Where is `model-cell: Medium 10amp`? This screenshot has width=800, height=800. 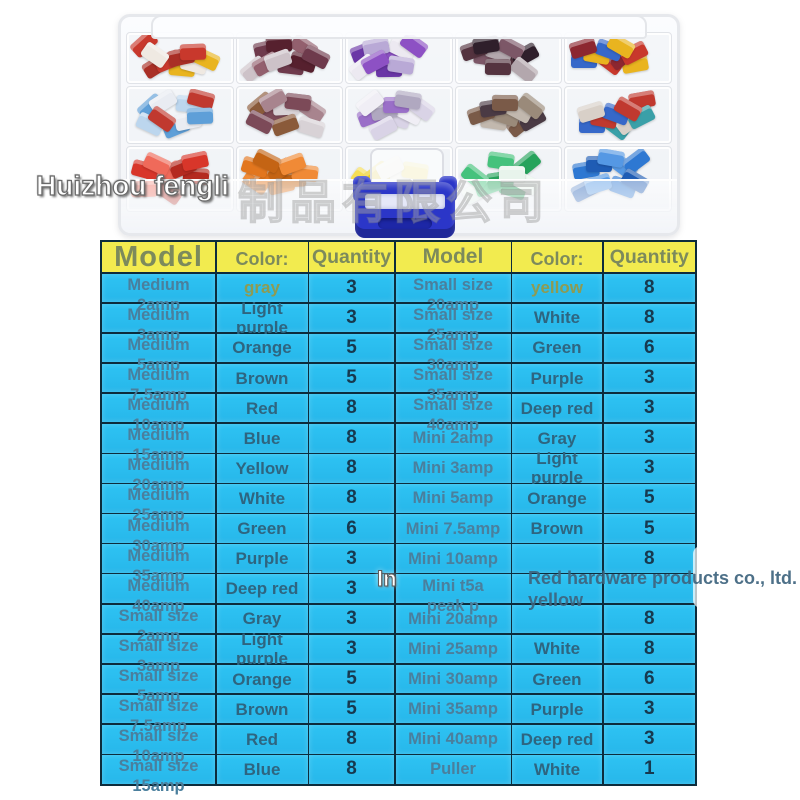 model-cell: Medium 10amp is located at coordinates (158, 413).